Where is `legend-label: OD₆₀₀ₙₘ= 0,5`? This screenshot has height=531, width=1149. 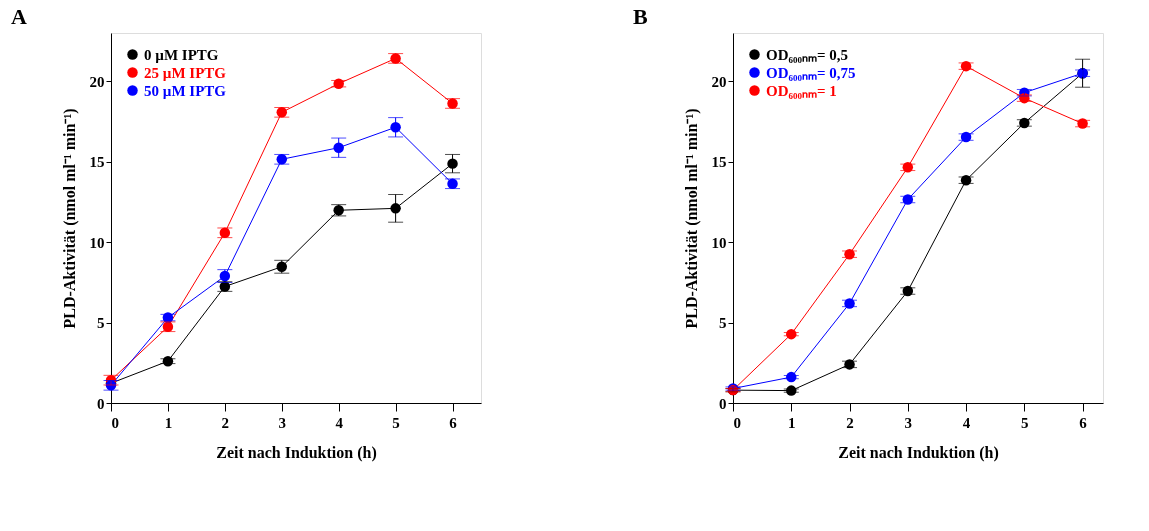
legend-label: OD₆₀₀ₙₘ= 0,5 is located at coordinates (807, 54).